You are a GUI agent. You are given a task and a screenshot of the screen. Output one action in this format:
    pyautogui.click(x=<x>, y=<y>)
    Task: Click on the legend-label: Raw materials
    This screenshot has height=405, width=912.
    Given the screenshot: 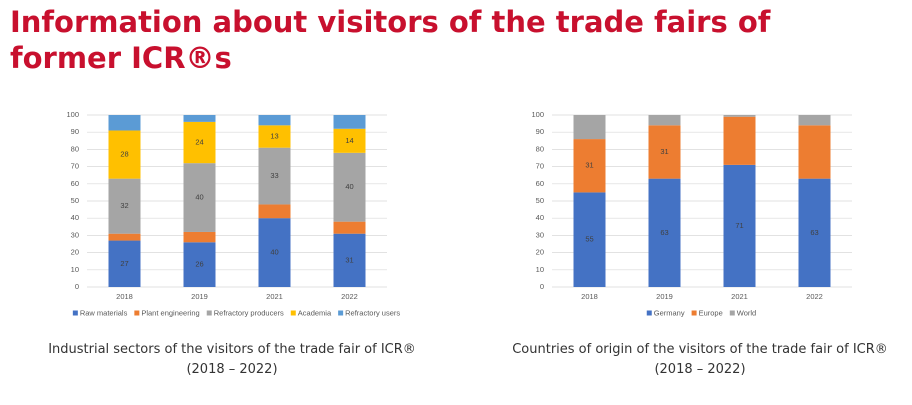 What is the action you would take?
    pyautogui.click(x=104, y=312)
    